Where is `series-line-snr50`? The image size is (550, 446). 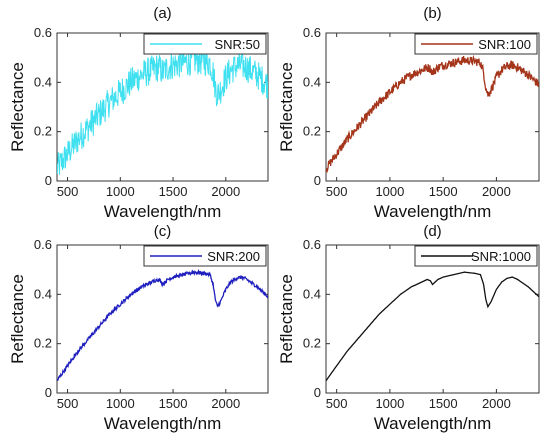 series-line-snr50 is located at coordinates (162, 110).